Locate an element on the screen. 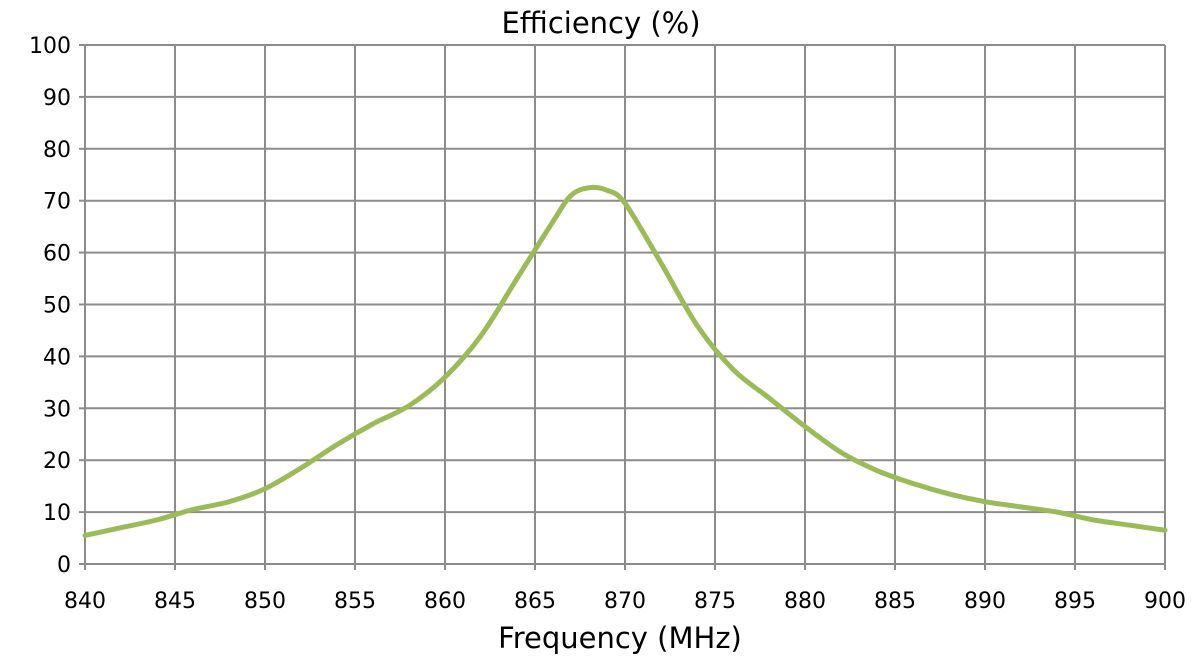 The image size is (1197, 662). y-tick-label: 80 is located at coordinates (57, 150).